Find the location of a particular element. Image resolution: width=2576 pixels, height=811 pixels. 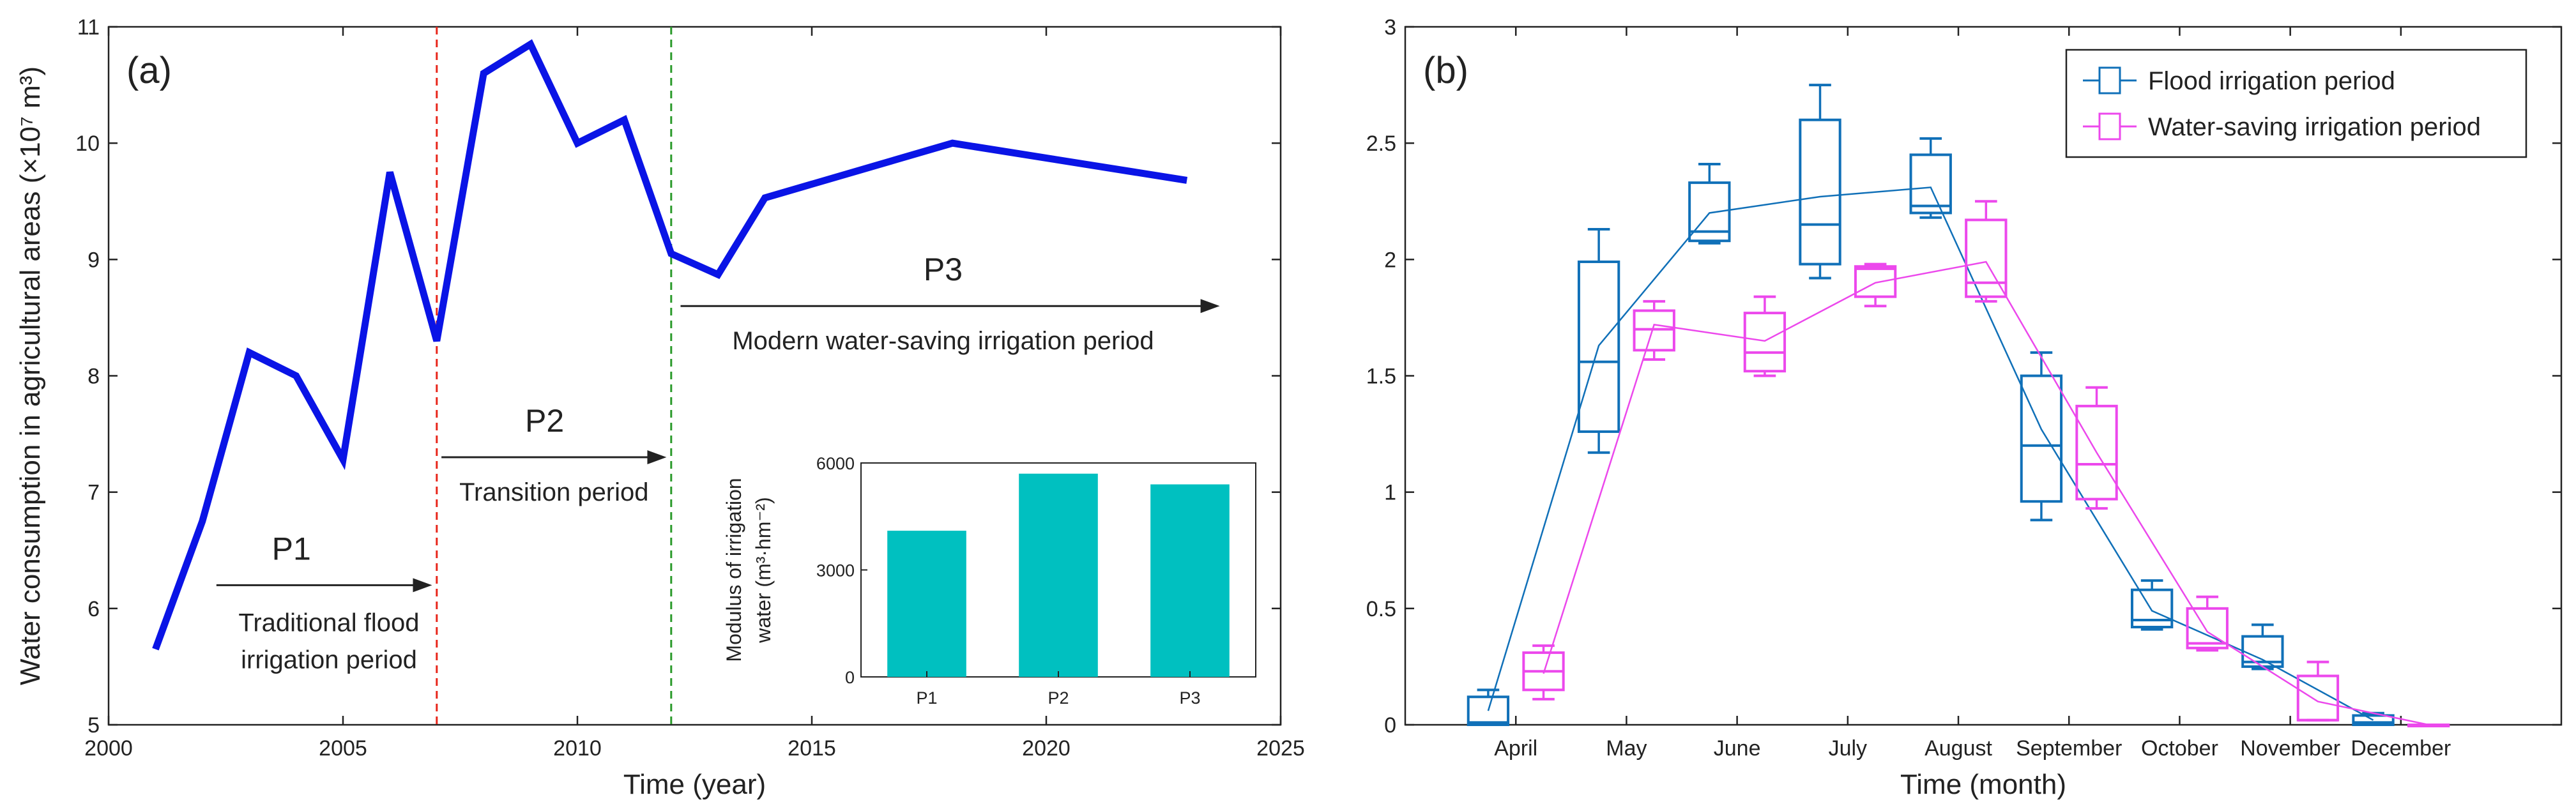

inset-bar-p2 is located at coordinates (1058, 575).